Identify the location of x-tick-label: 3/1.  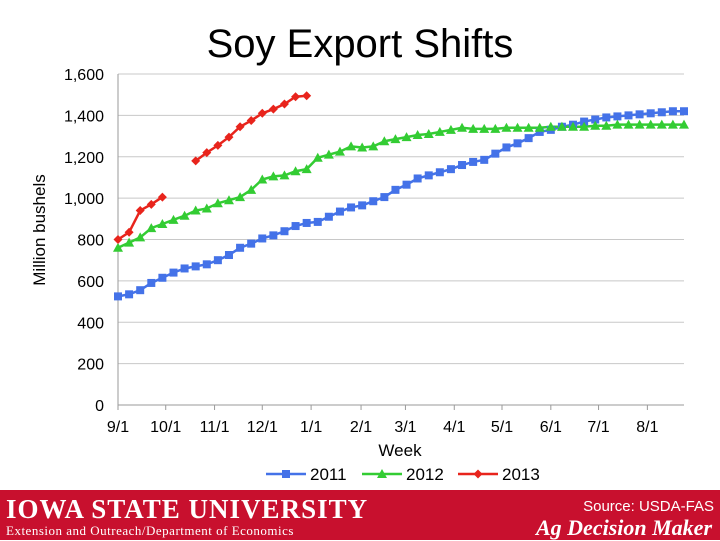
(405, 427).